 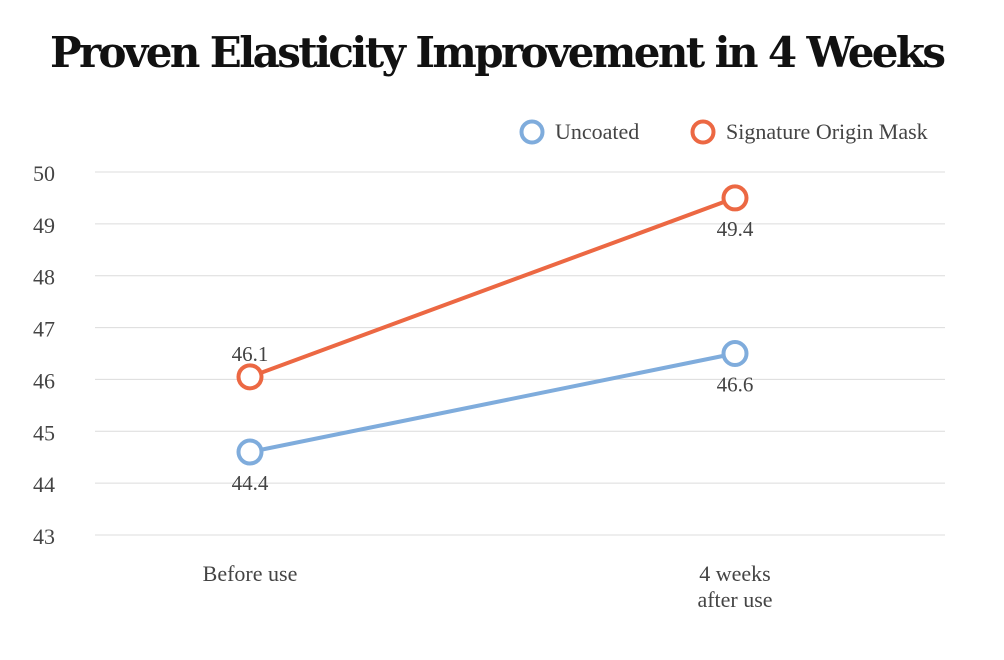 What do you see at coordinates (734, 586) in the screenshot?
I see `x-tick-label: 4 weeks after use` at bounding box center [734, 586].